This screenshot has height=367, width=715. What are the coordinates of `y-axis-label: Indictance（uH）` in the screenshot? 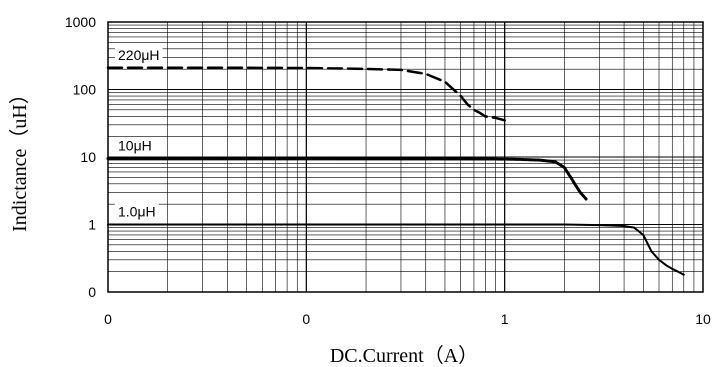 It's located at (19, 158).